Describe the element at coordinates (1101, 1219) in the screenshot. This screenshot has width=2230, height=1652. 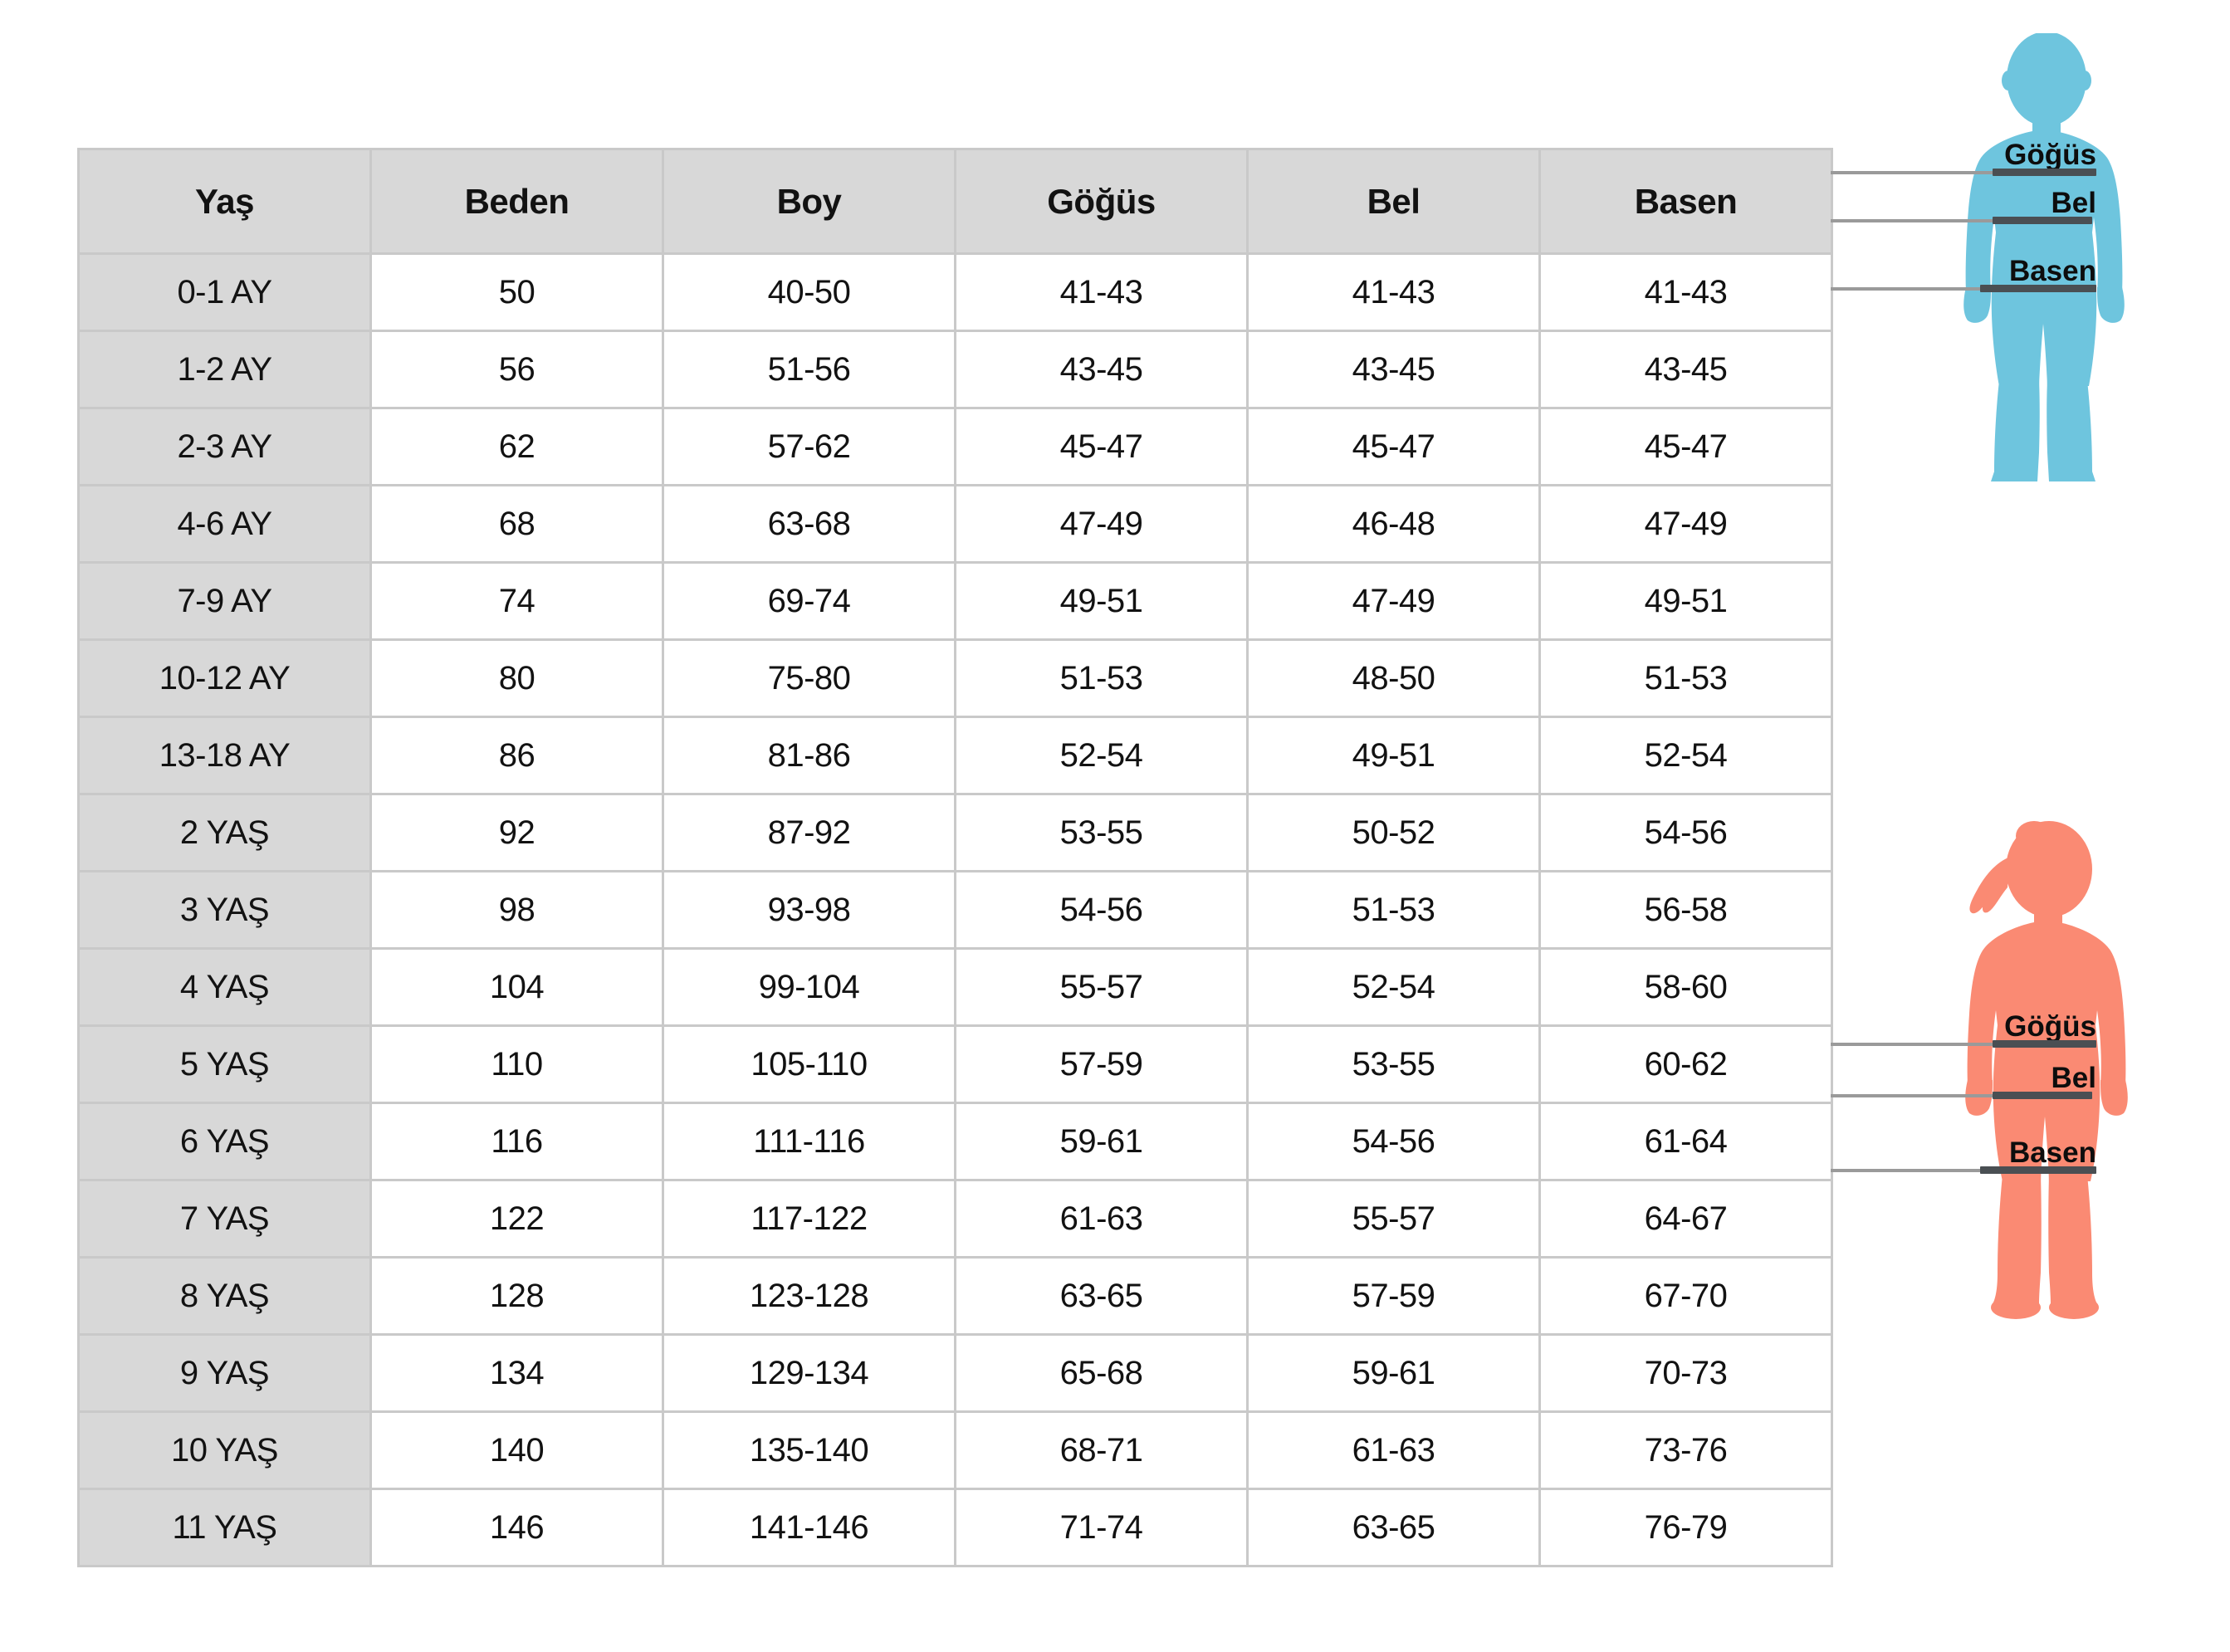
I see `cell-gogus: 61-63` at that location.